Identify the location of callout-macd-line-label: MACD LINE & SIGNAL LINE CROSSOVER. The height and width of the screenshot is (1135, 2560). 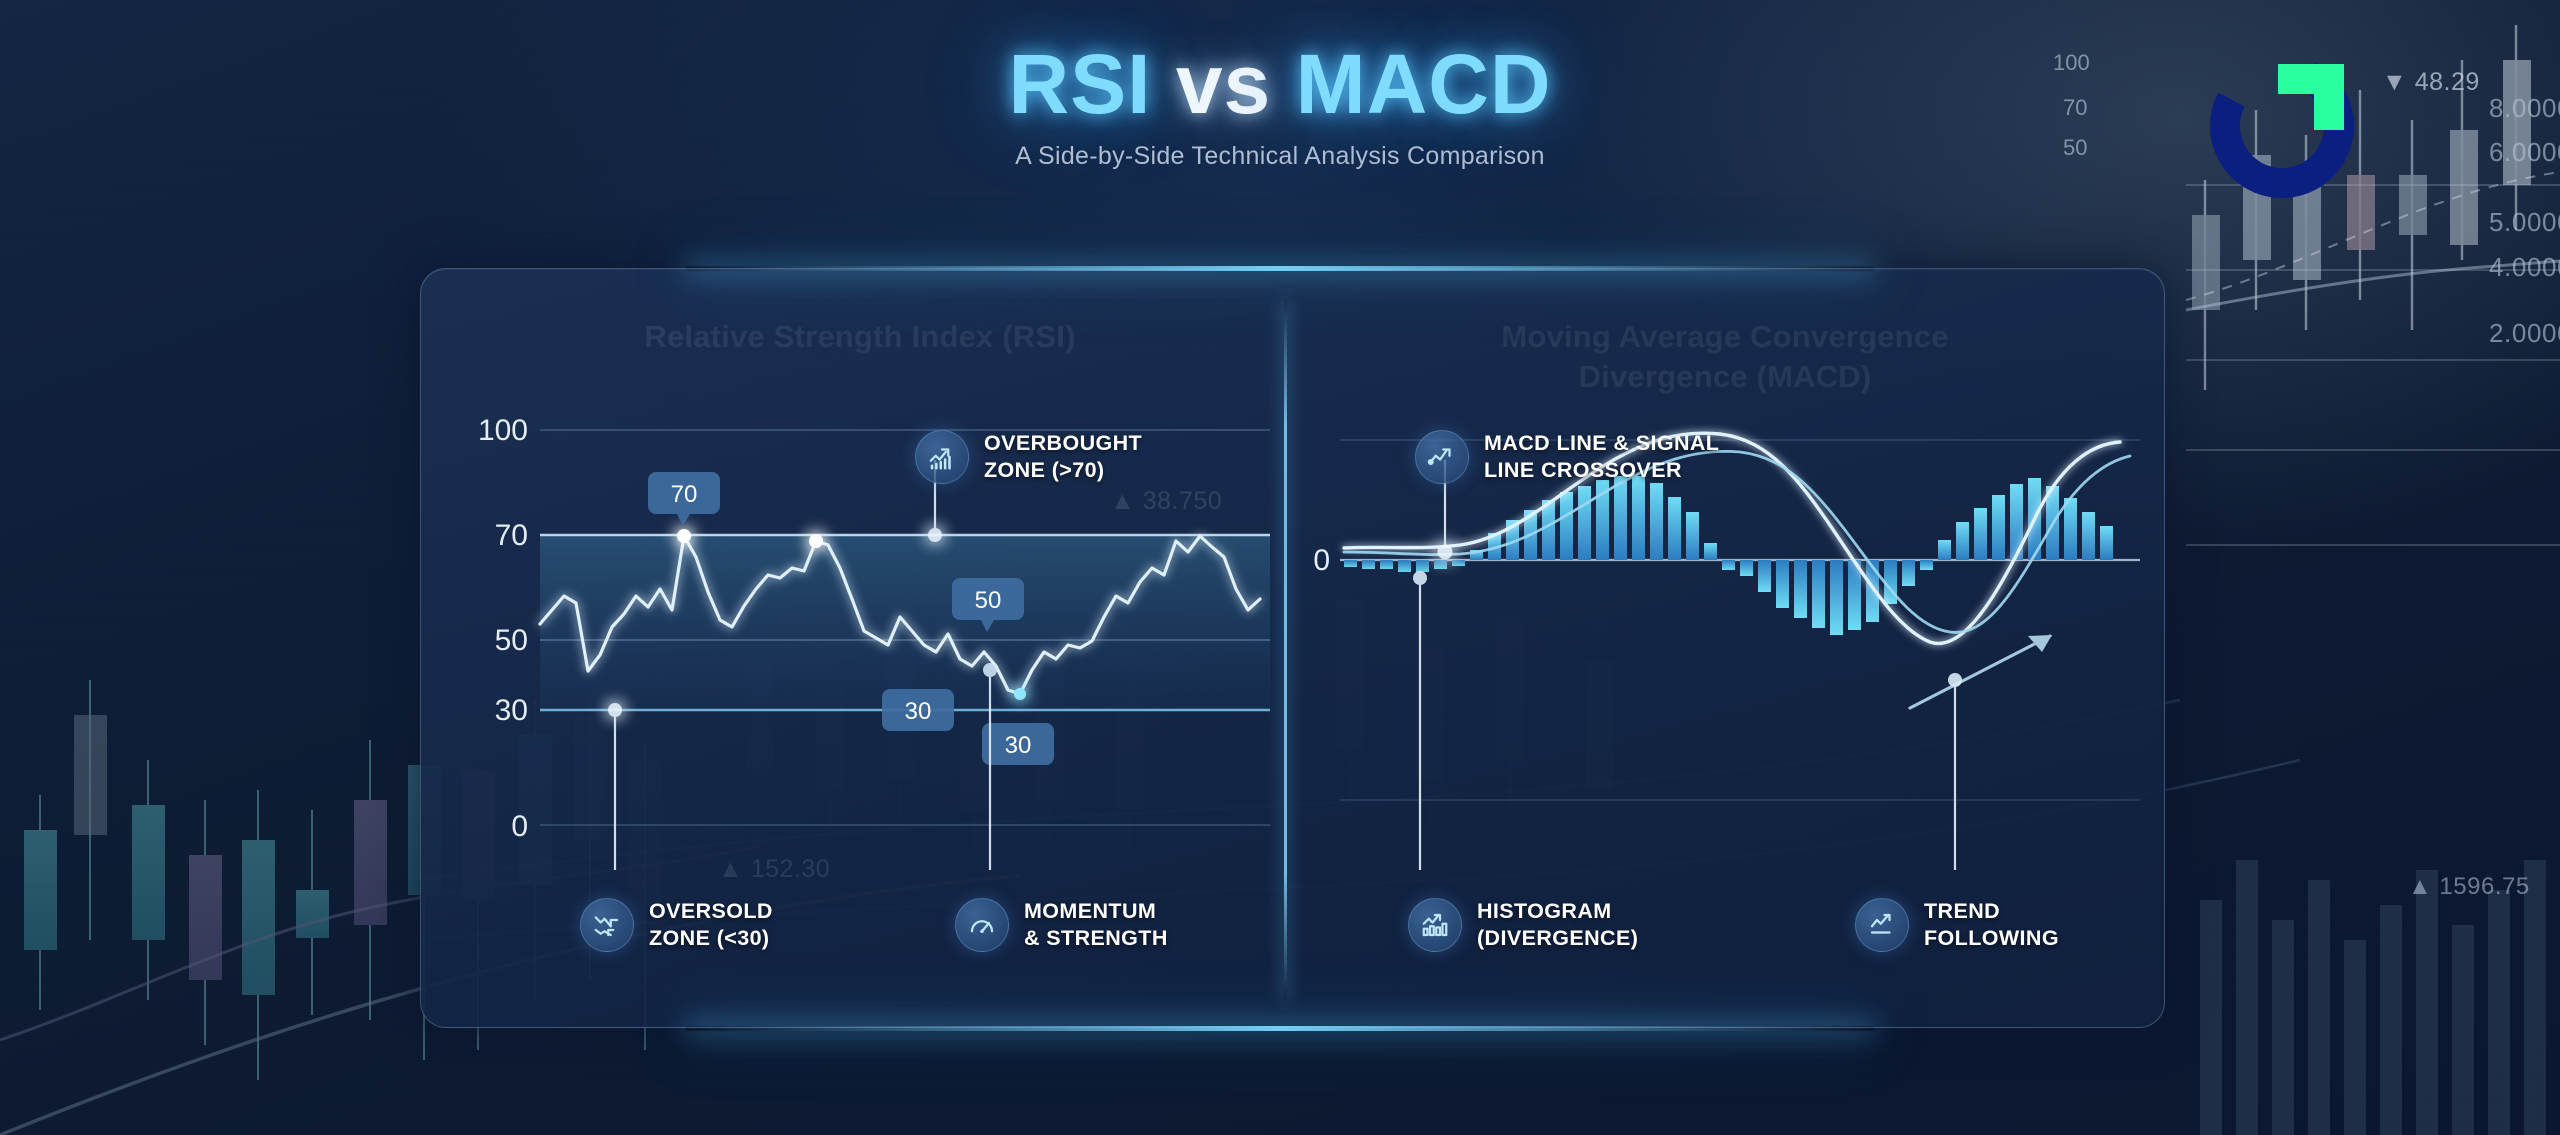
(1602, 457).